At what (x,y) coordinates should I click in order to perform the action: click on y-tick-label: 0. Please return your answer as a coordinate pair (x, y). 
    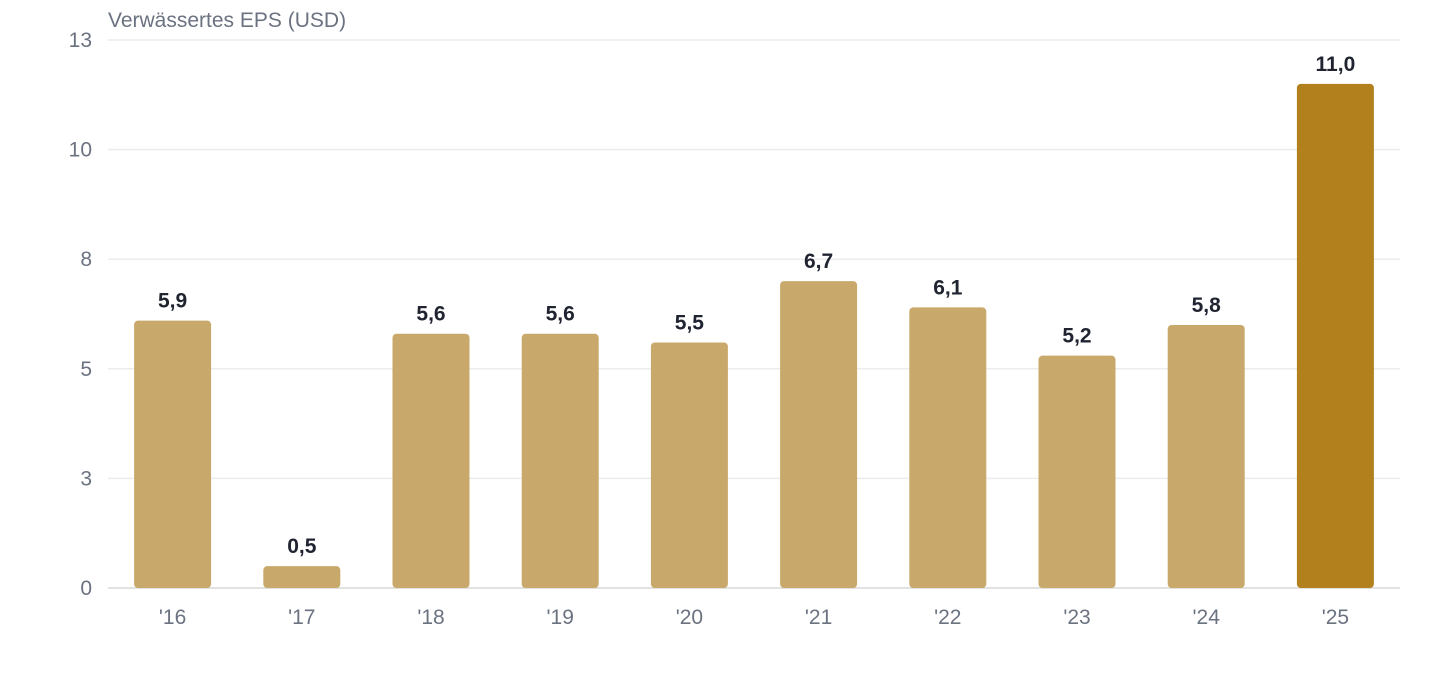
    Looking at the image, I should click on (86, 588).